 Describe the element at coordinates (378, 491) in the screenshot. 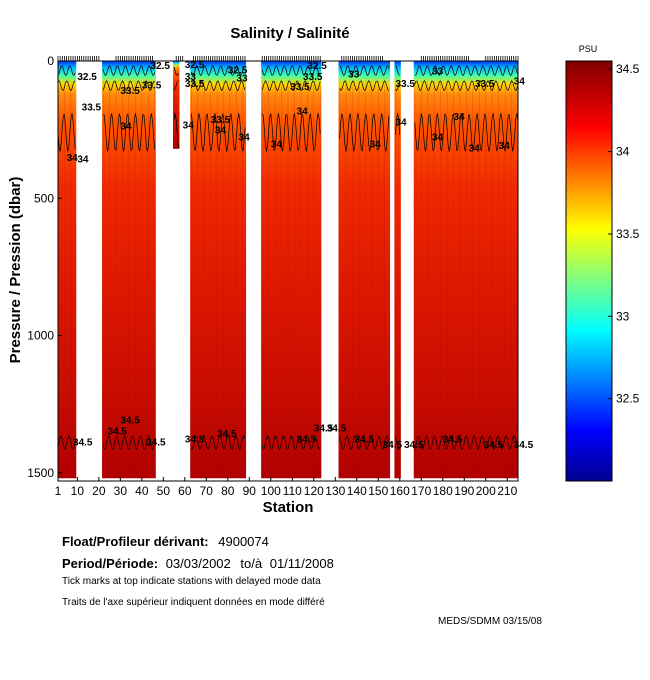

I see `x-tick-label: 150` at that location.